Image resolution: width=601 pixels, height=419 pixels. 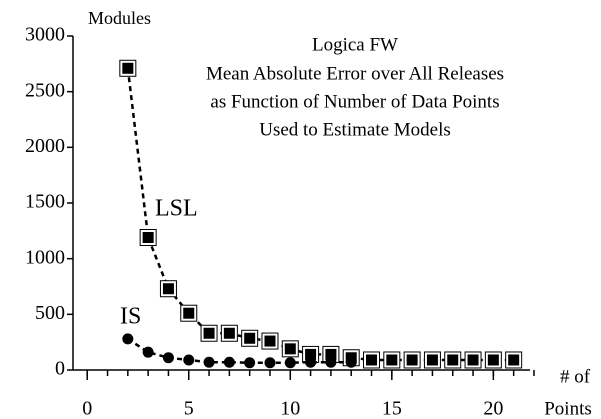 What do you see at coordinates (355, 73) in the screenshot?
I see `chart-title: Mean Absolute Error over All Releases` at bounding box center [355, 73].